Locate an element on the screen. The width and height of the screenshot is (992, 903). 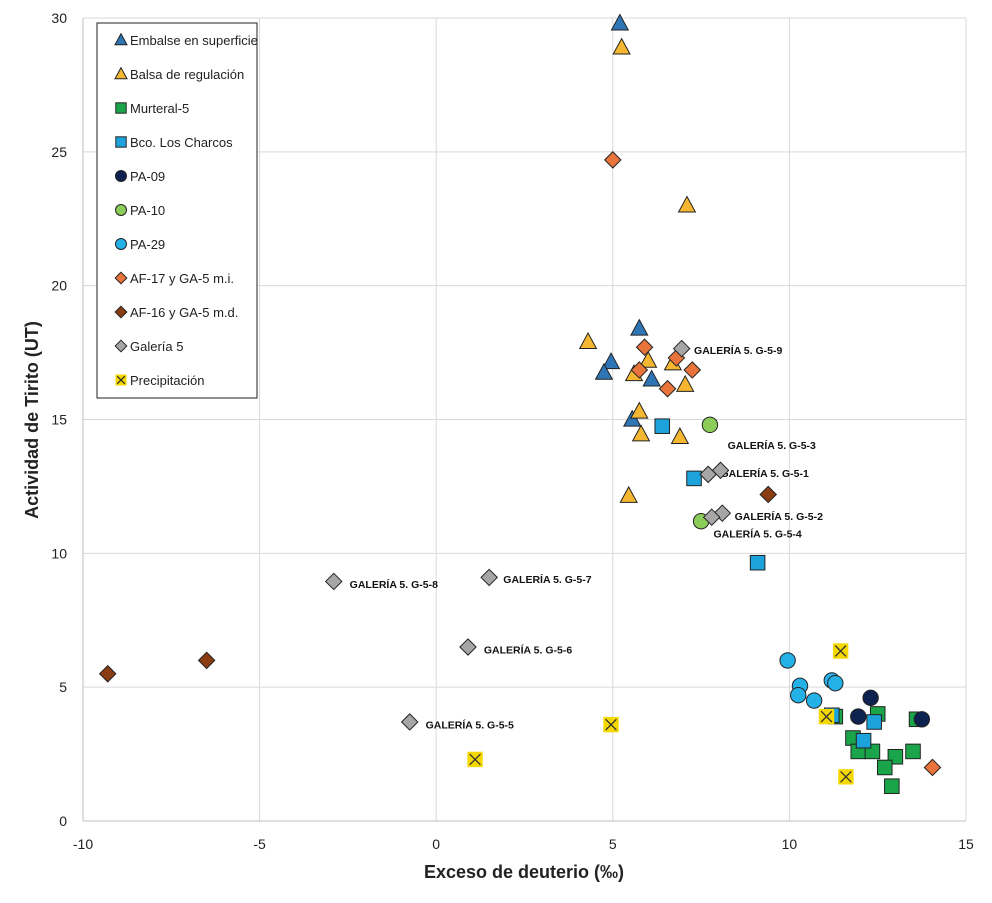
annotation-label: GALERÍA 5. G-5-4 is located at coordinates (757, 533).